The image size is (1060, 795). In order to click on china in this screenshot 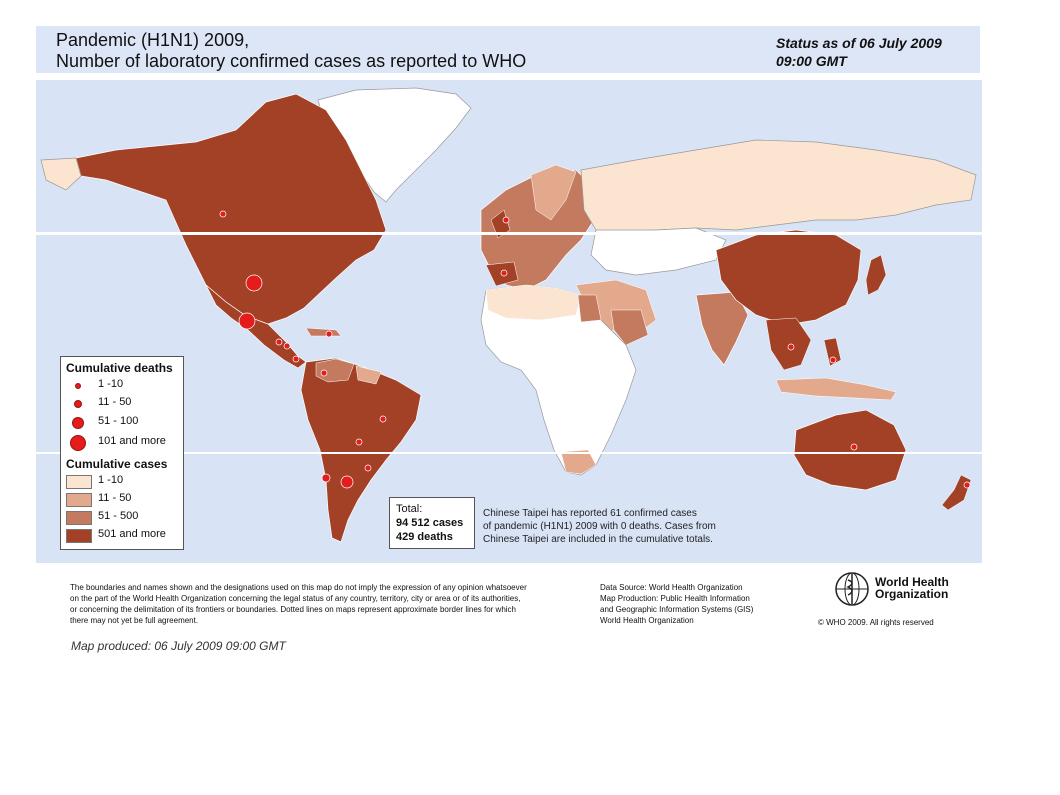, I will do `click(788, 277)`.